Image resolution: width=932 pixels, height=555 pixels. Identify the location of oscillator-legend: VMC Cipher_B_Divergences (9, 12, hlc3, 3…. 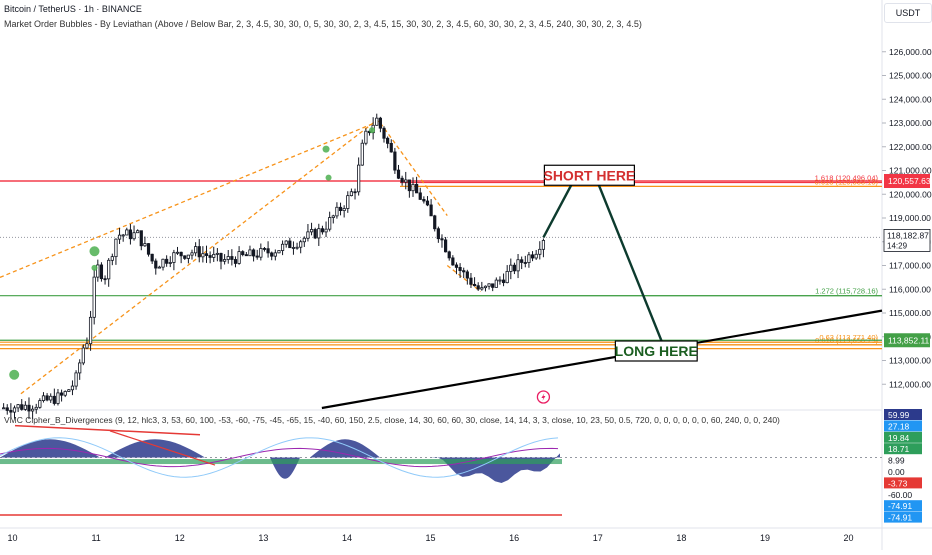
(392, 420).